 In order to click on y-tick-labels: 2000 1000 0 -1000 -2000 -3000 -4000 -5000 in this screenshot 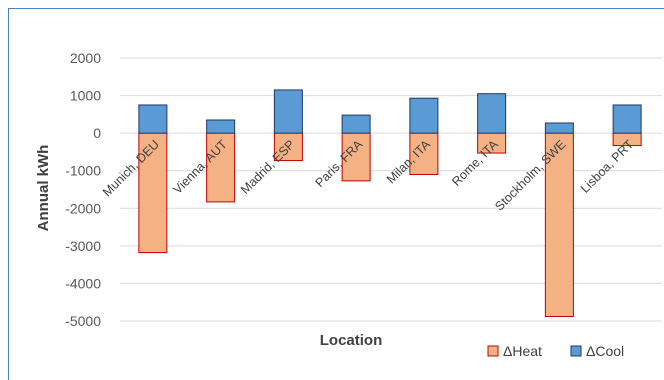, I will do `click(83, 189)`.